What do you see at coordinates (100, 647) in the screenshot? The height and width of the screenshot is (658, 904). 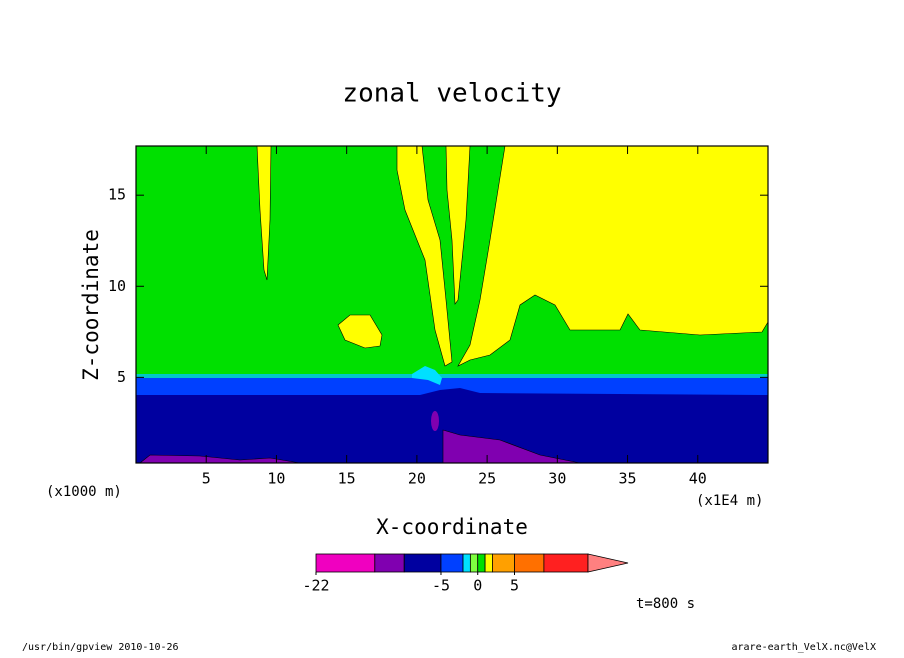 I see `footer: /usr/bin/gpview 2010-10-26` at bounding box center [100, 647].